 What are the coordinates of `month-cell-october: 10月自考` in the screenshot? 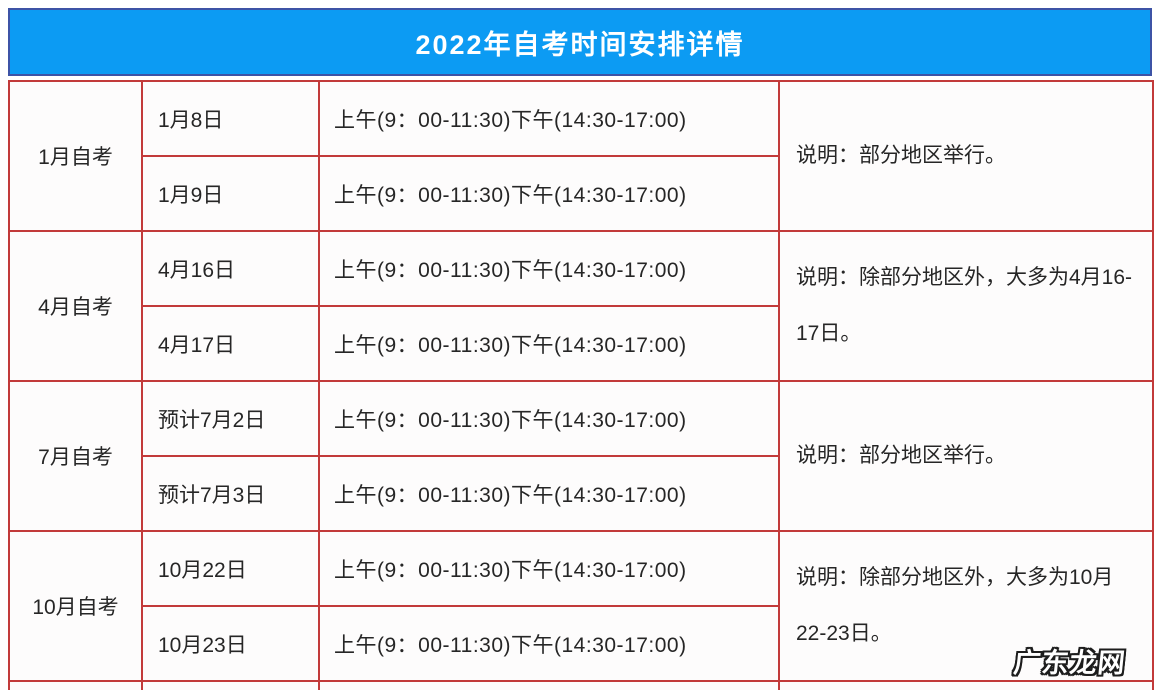 It's located at (75, 606).